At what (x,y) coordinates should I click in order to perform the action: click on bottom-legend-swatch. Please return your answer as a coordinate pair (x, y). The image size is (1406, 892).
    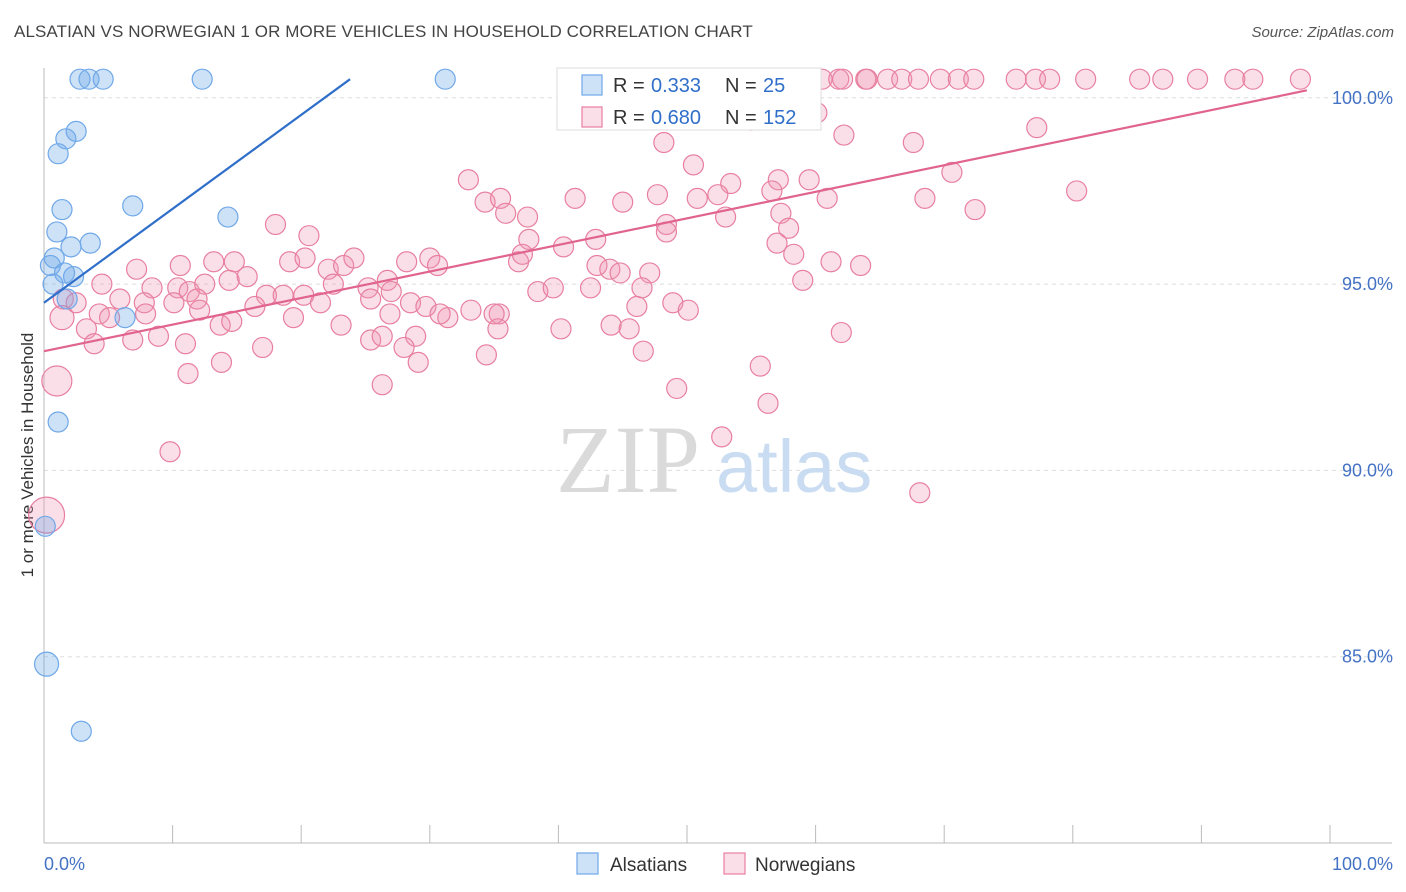
    Looking at the image, I should click on (587, 863).